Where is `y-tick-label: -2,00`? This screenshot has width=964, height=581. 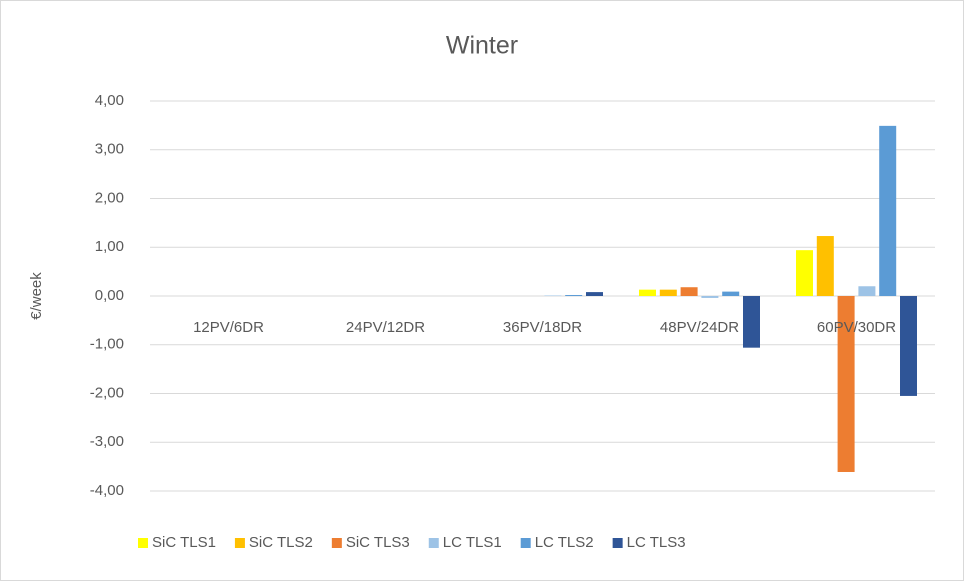 y-tick-label: -2,00 is located at coordinates (107, 392).